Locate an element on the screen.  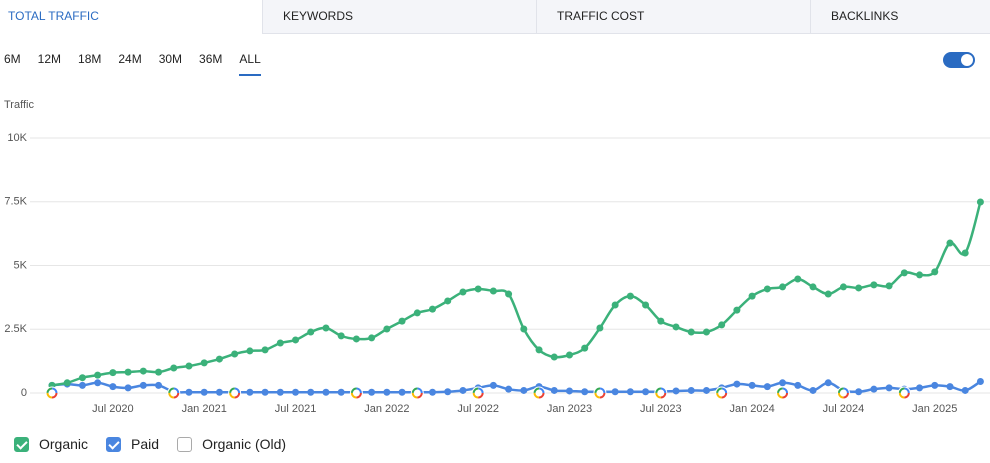
x-tick-label: Jul 2024 is located at coordinates (844, 409).